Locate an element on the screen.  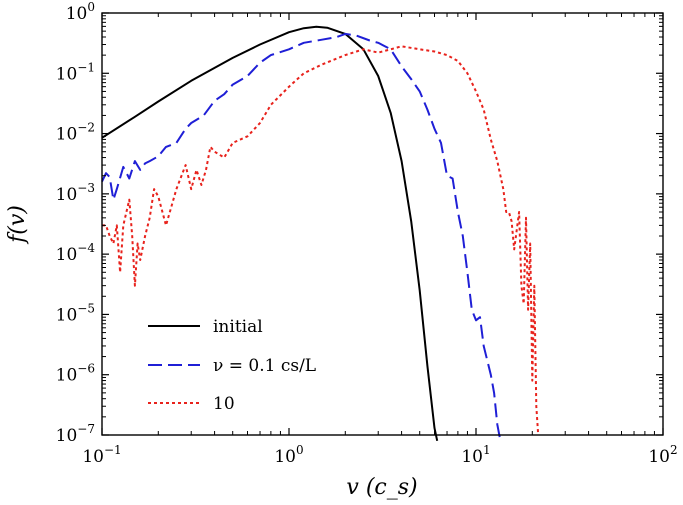
legend-label-nu: ν = 0.1 cs/L is located at coordinates (264, 366).